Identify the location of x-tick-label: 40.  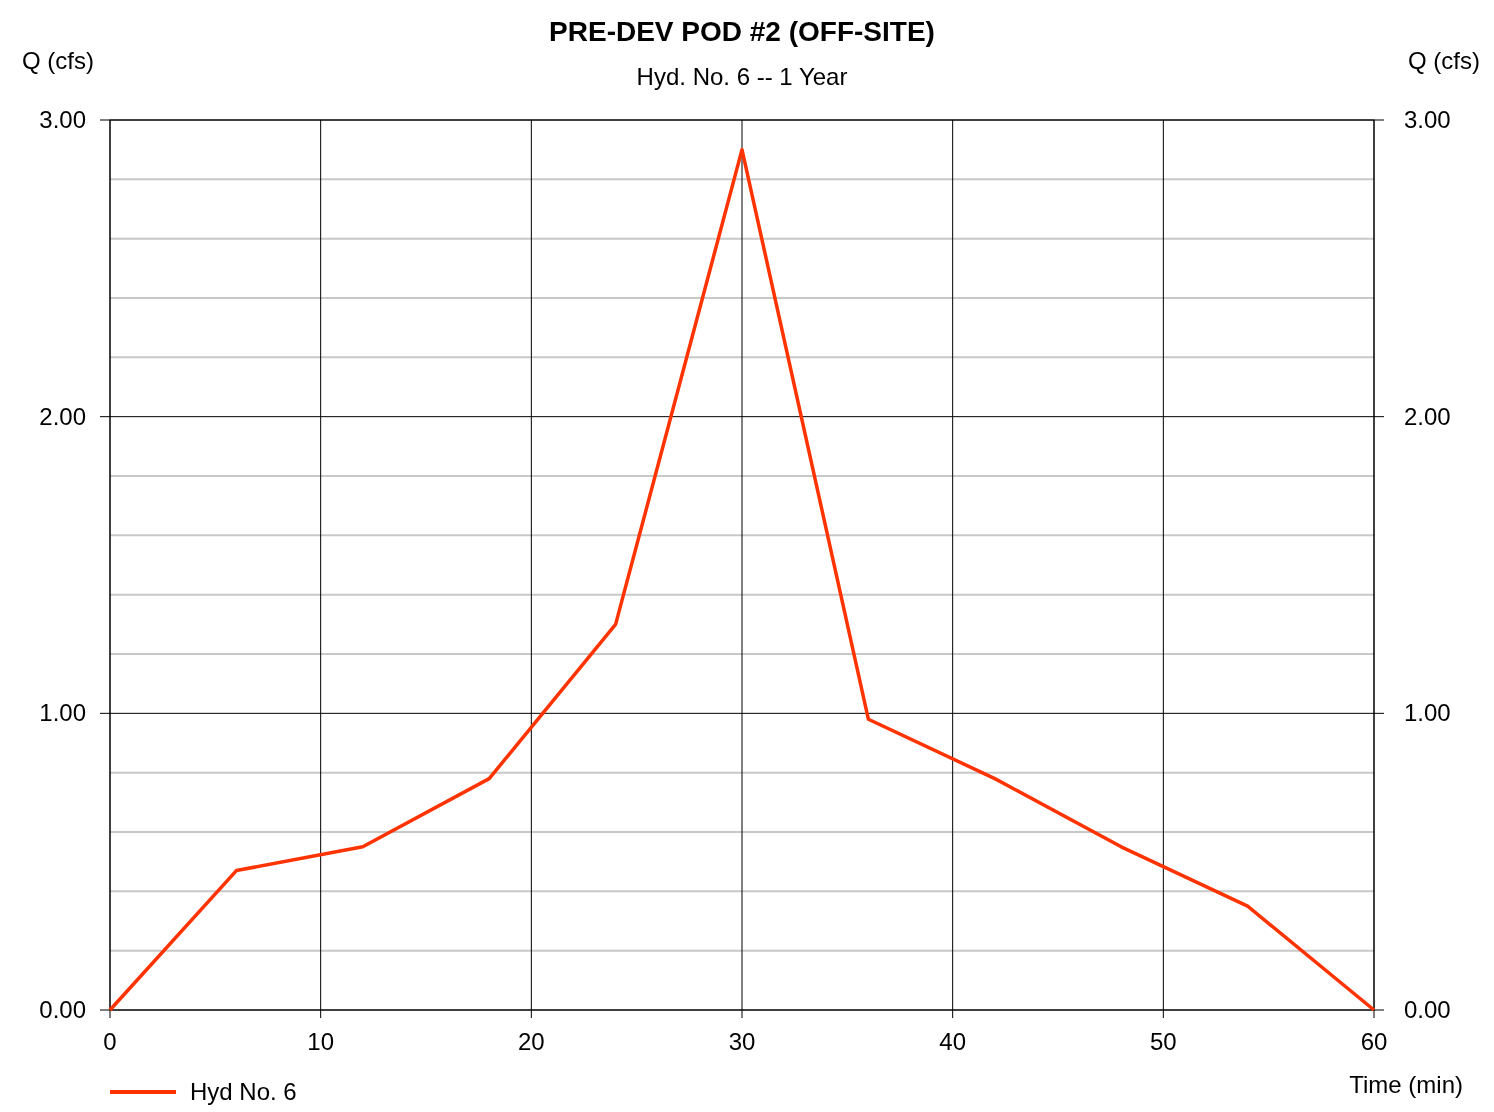
(953, 1041).